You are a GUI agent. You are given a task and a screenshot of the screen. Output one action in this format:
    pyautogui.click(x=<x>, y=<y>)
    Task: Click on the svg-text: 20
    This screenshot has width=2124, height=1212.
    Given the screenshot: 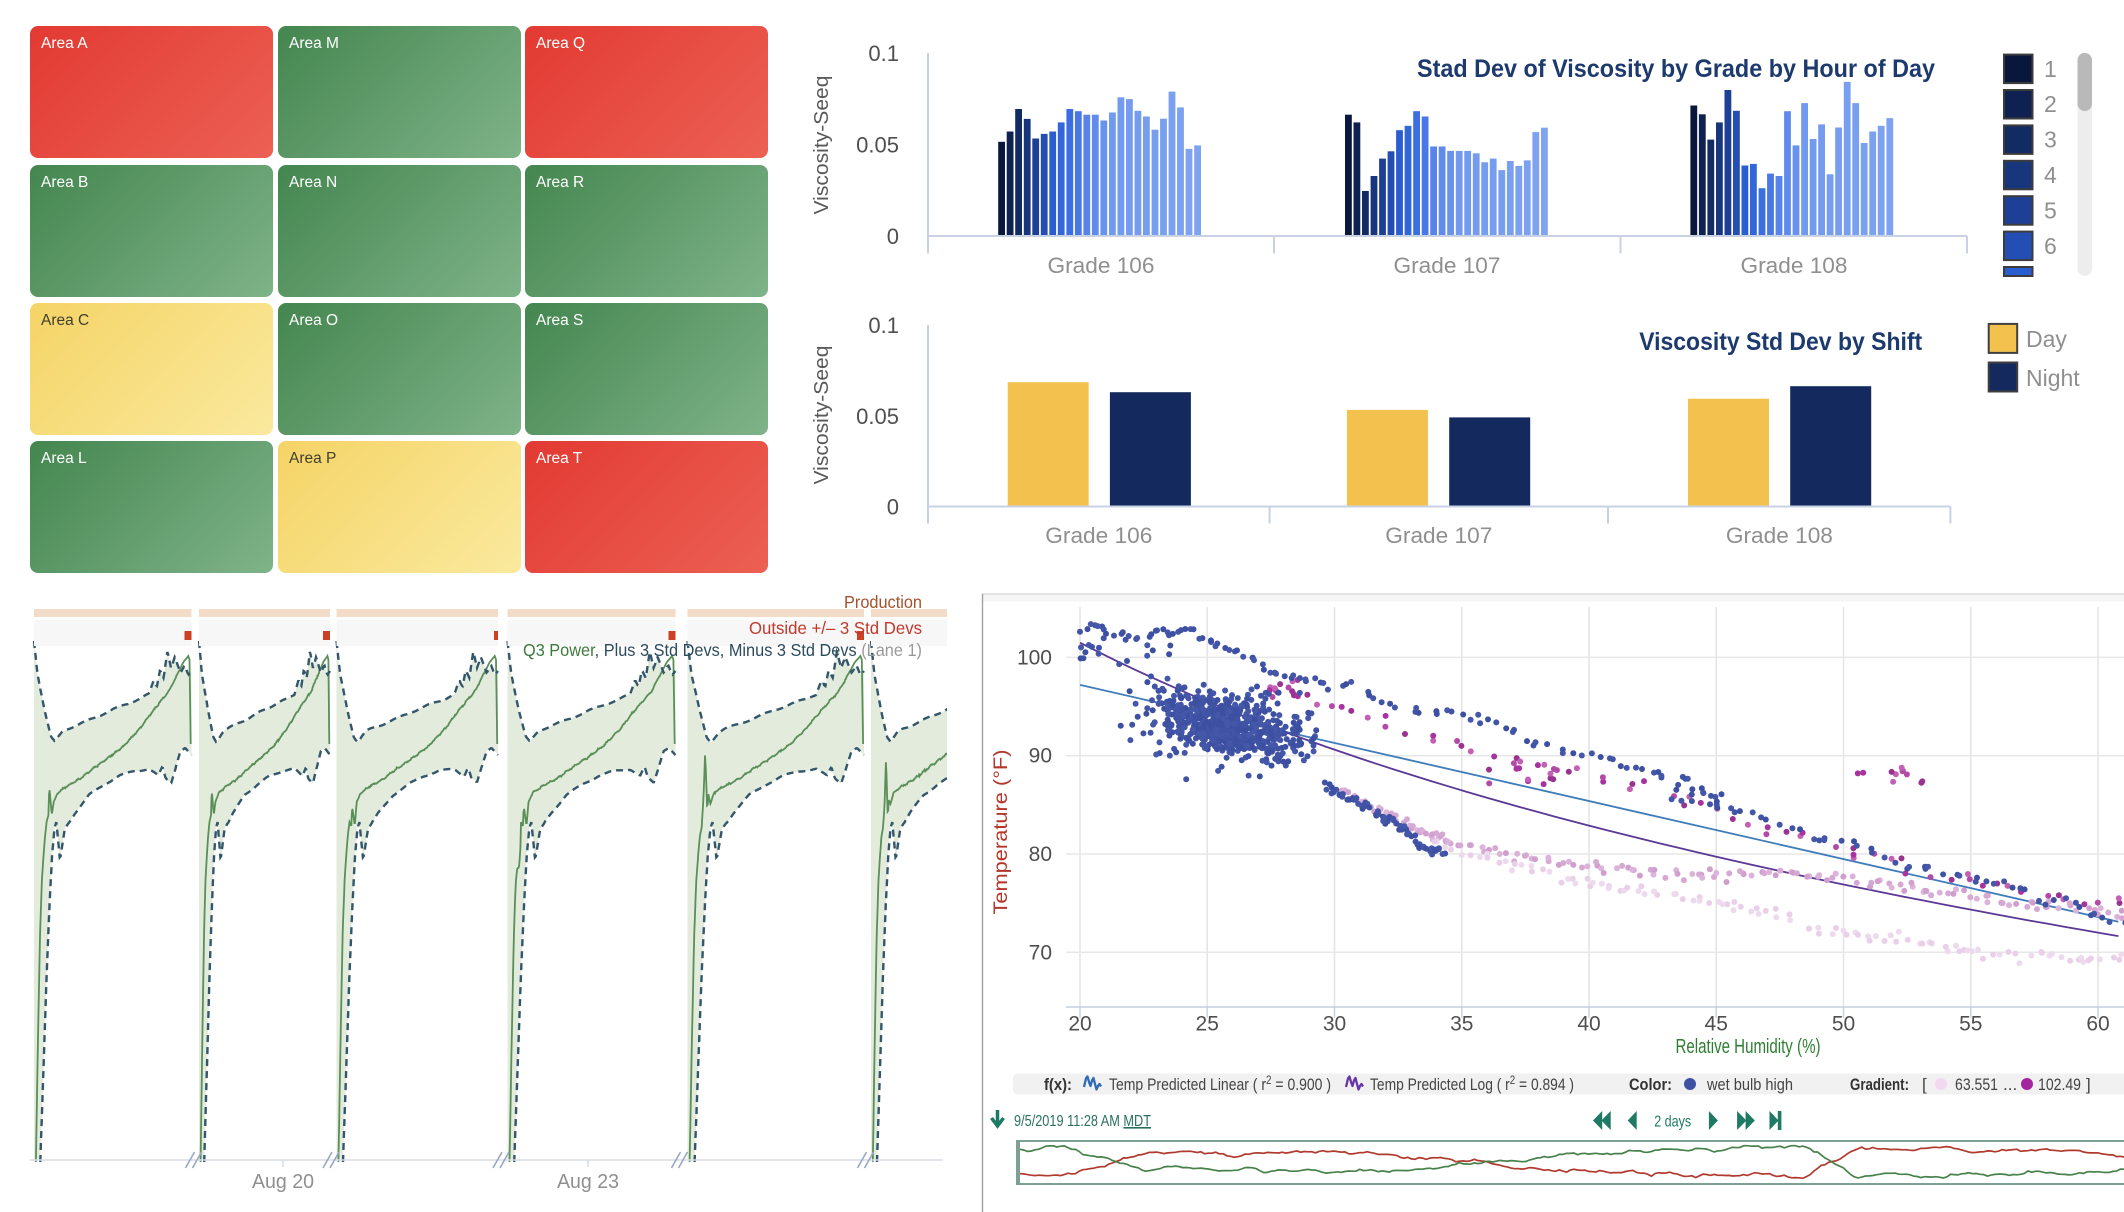 What is the action you would take?
    pyautogui.click(x=1079, y=1024)
    